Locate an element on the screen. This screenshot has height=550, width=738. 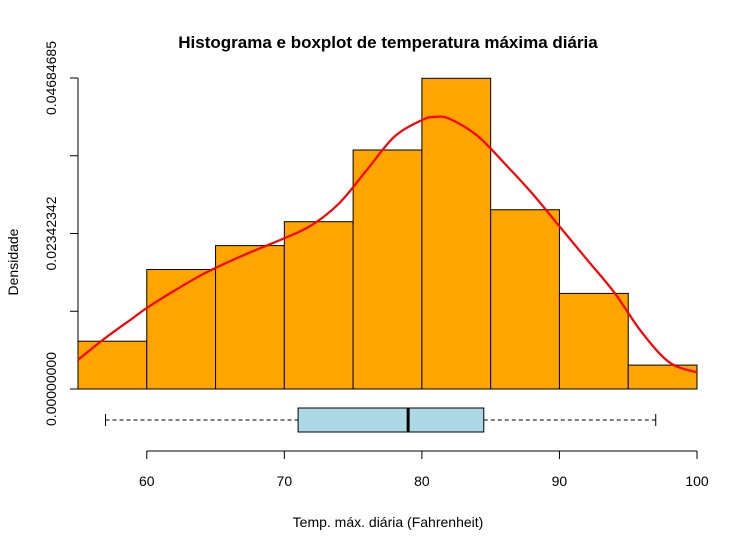
x-tick-label-1: 70 is located at coordinates (285, 481).